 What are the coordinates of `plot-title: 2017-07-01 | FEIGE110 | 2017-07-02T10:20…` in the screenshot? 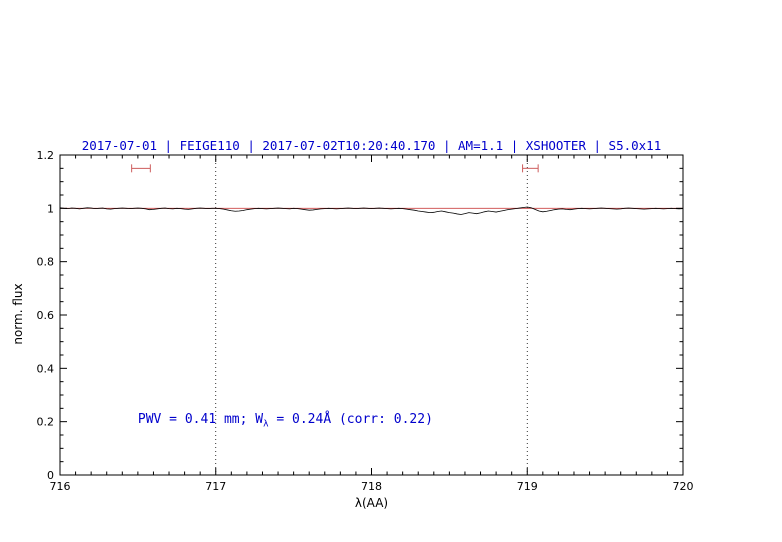 It's located at (371, 145).